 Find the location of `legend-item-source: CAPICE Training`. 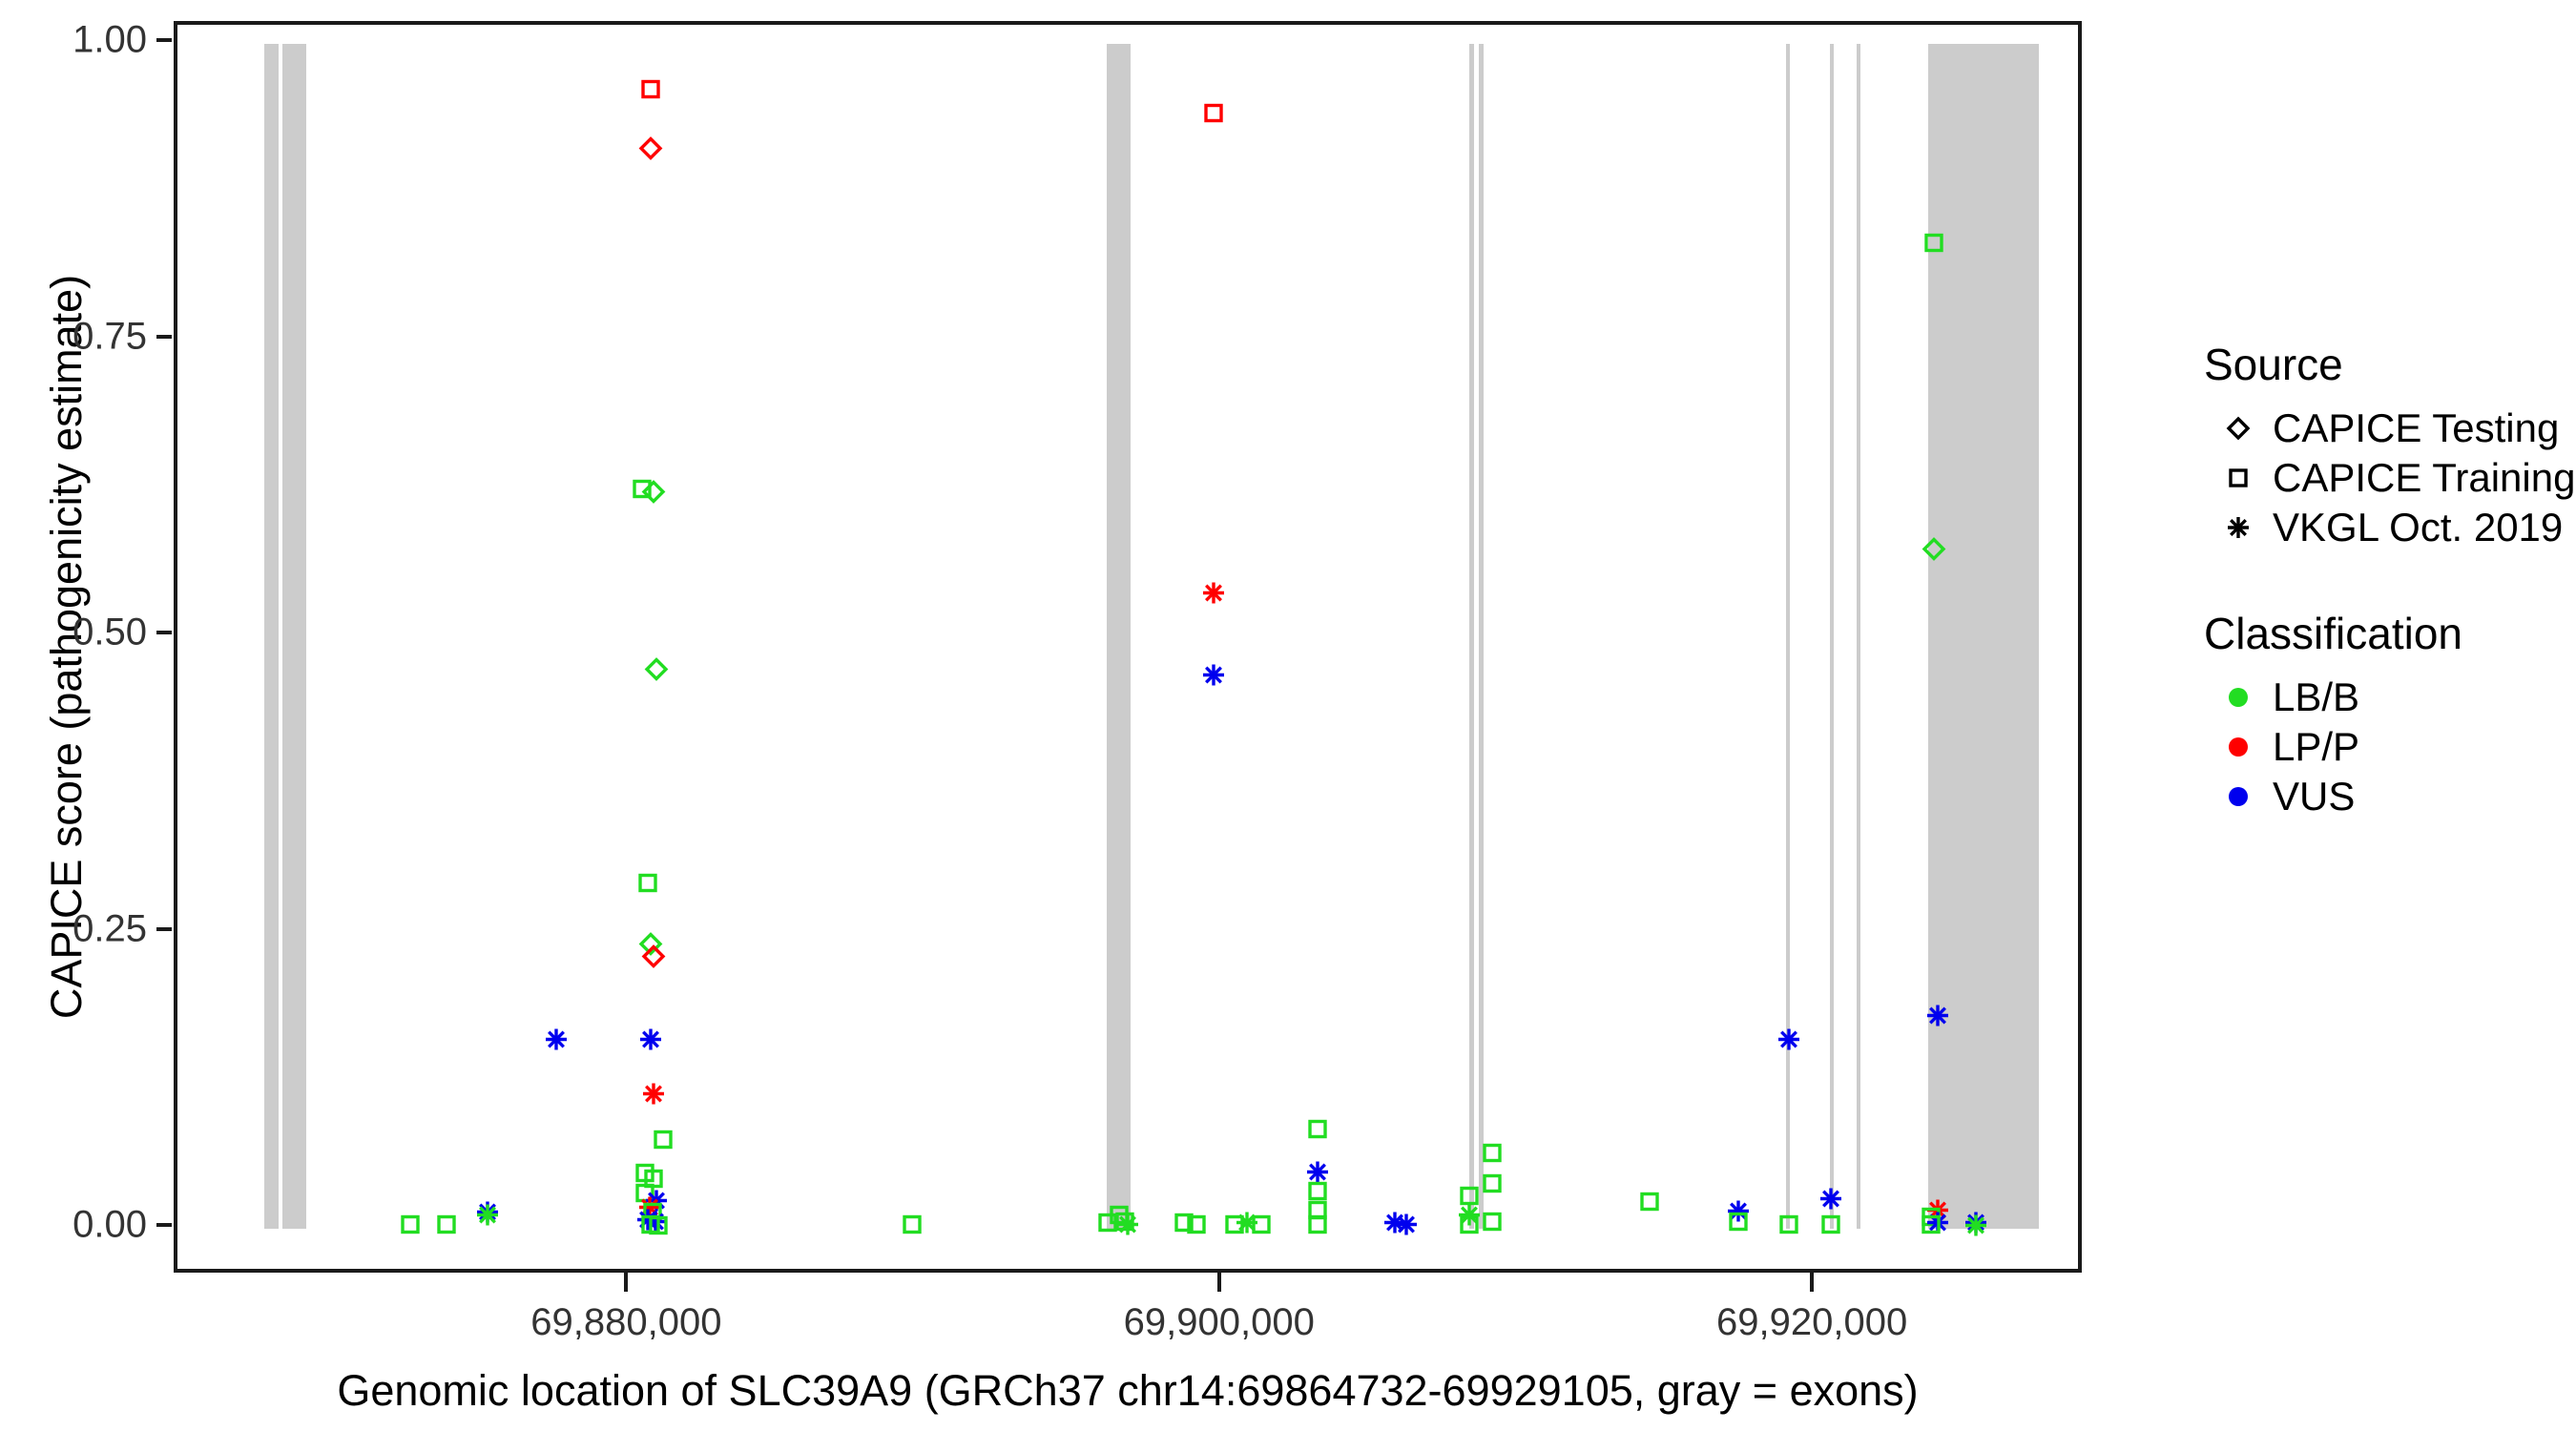

legend-item-source: CAPICE Training is located at coordinates (2389, 478).